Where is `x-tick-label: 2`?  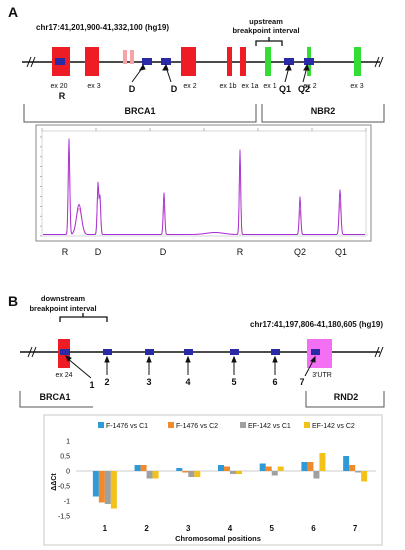 x-tick-label: 2 is located at coordinates (146, 528).